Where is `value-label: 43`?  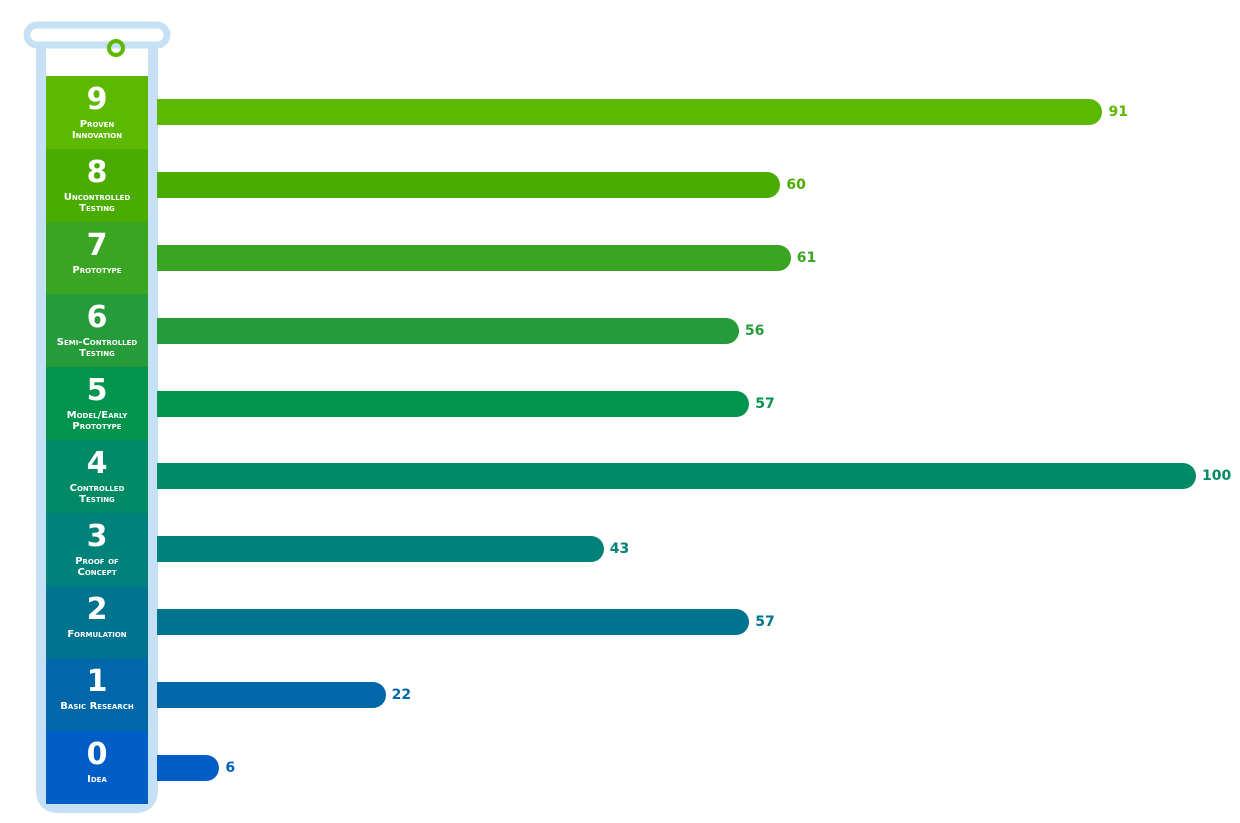 value-label: 43 is located at coordinates (619, 549).